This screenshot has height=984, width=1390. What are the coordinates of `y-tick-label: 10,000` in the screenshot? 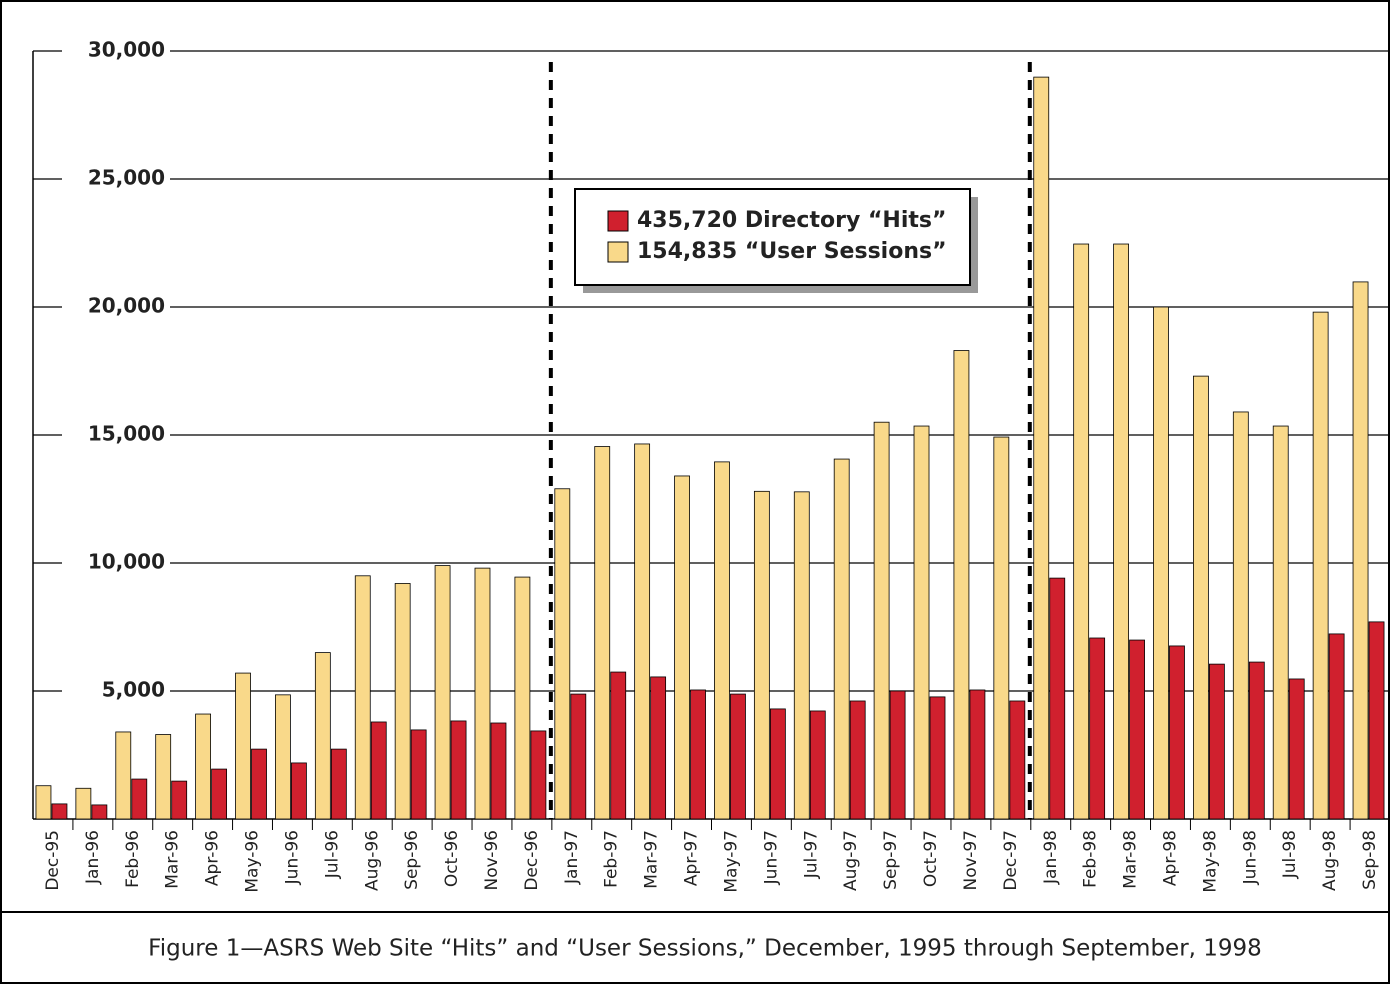 It's located at (126, 562).